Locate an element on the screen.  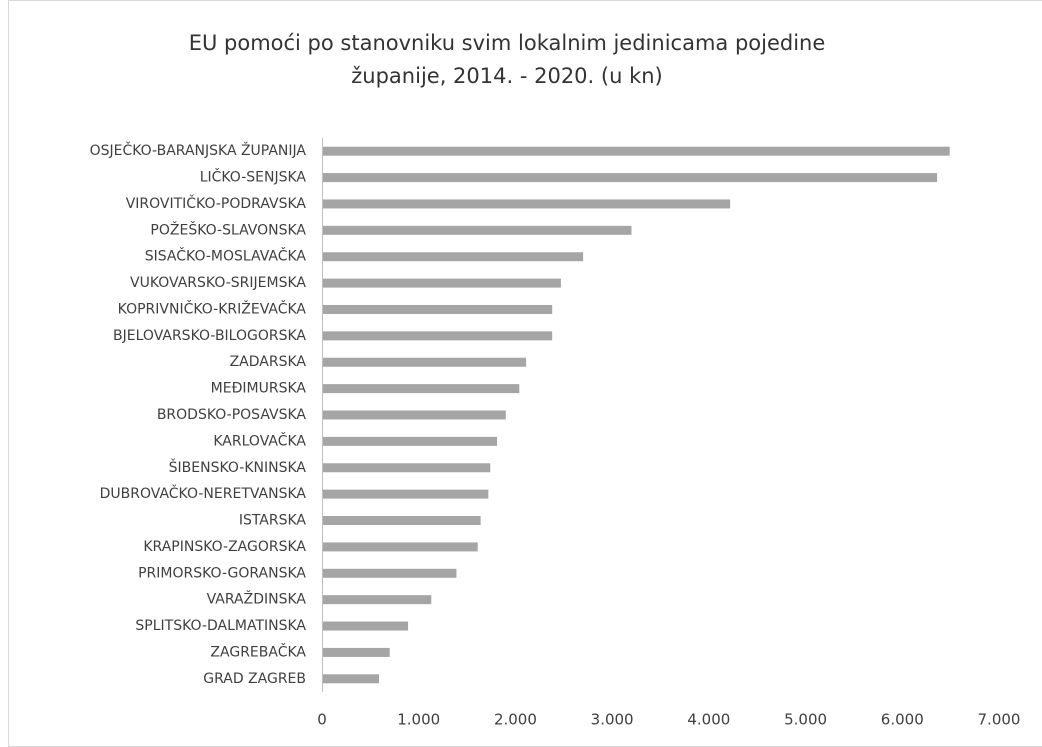
y-tick-label: ZAGREBAČKA is located at coordinates (258, 651).